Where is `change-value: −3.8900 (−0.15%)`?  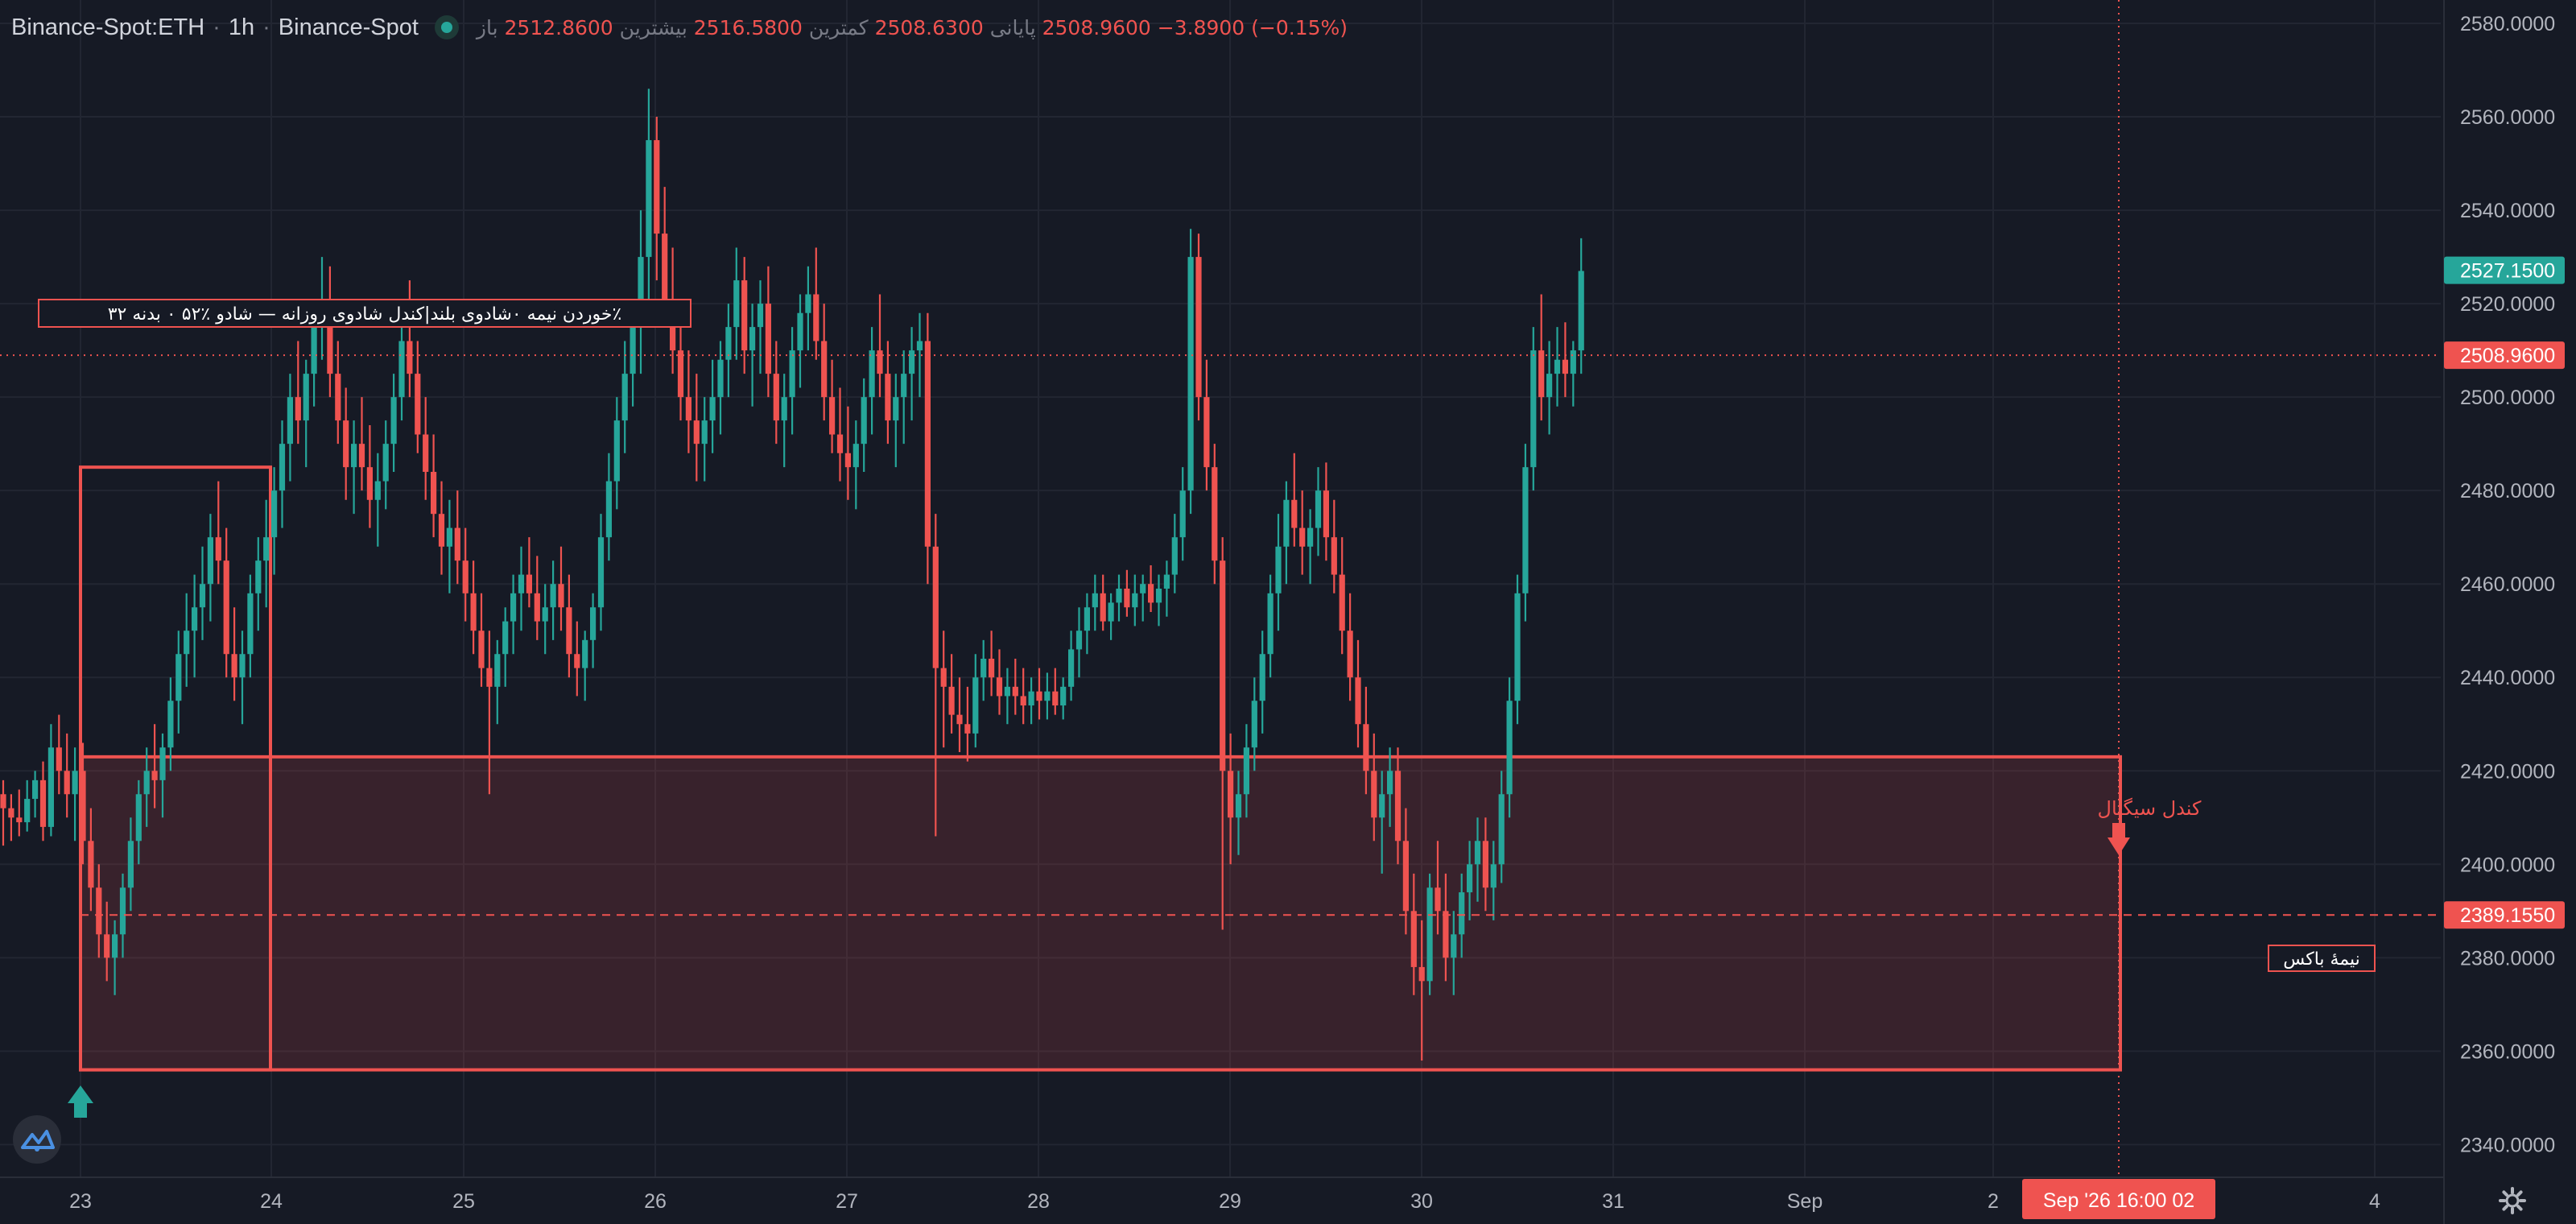 change-value: −3.8900 (−0.15%) is located at coordinates (1252, 27).